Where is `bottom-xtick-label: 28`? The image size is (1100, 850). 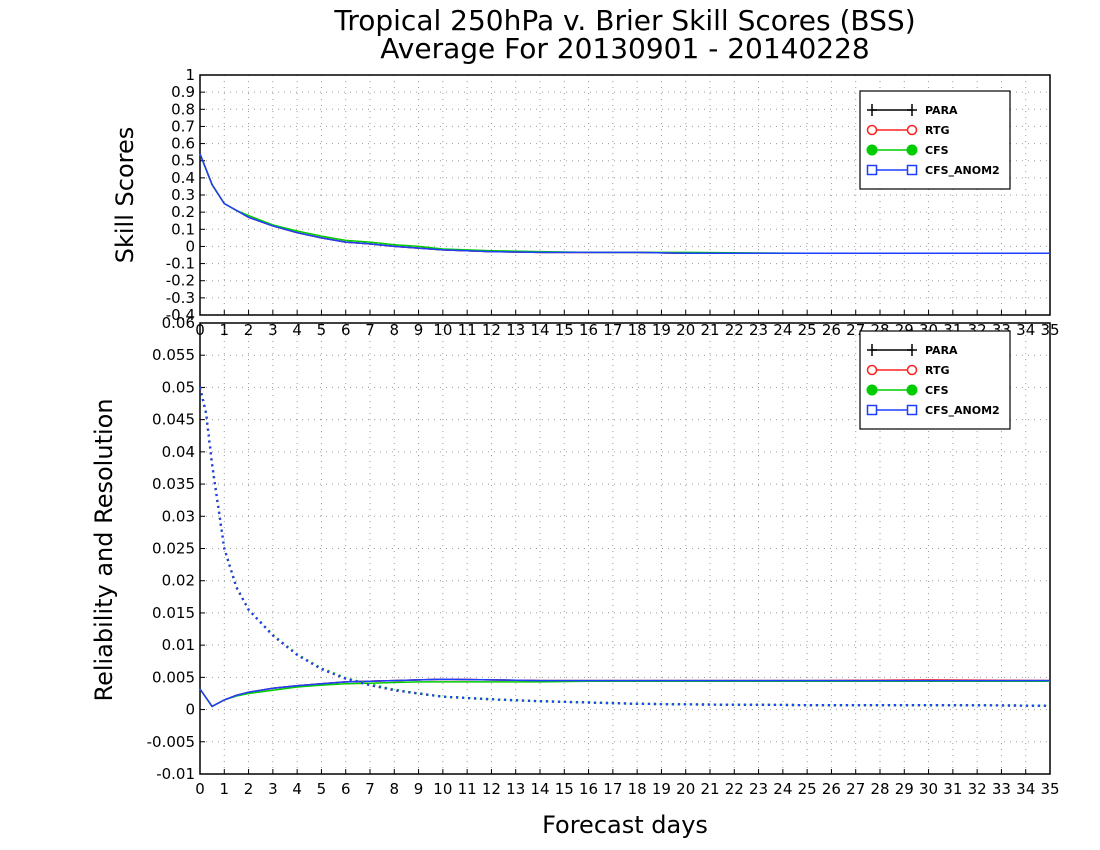 bottom-xtick-label: 28 is located at coordinates (879, 789).